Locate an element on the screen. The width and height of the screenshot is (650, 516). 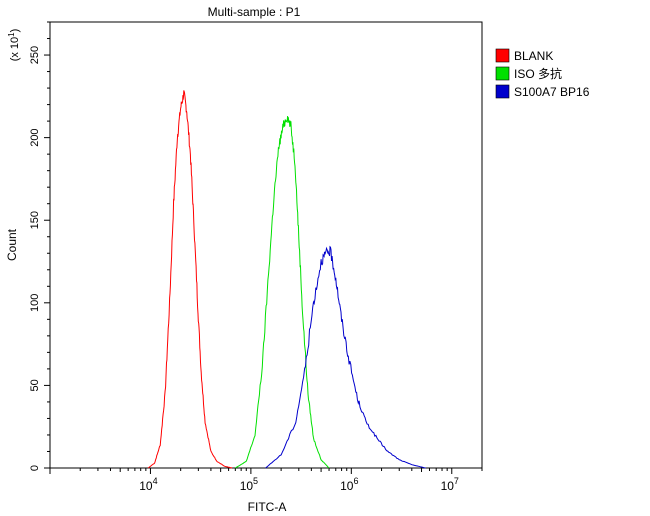
y-tick-label: 150 is located at coordinates (35, 220).